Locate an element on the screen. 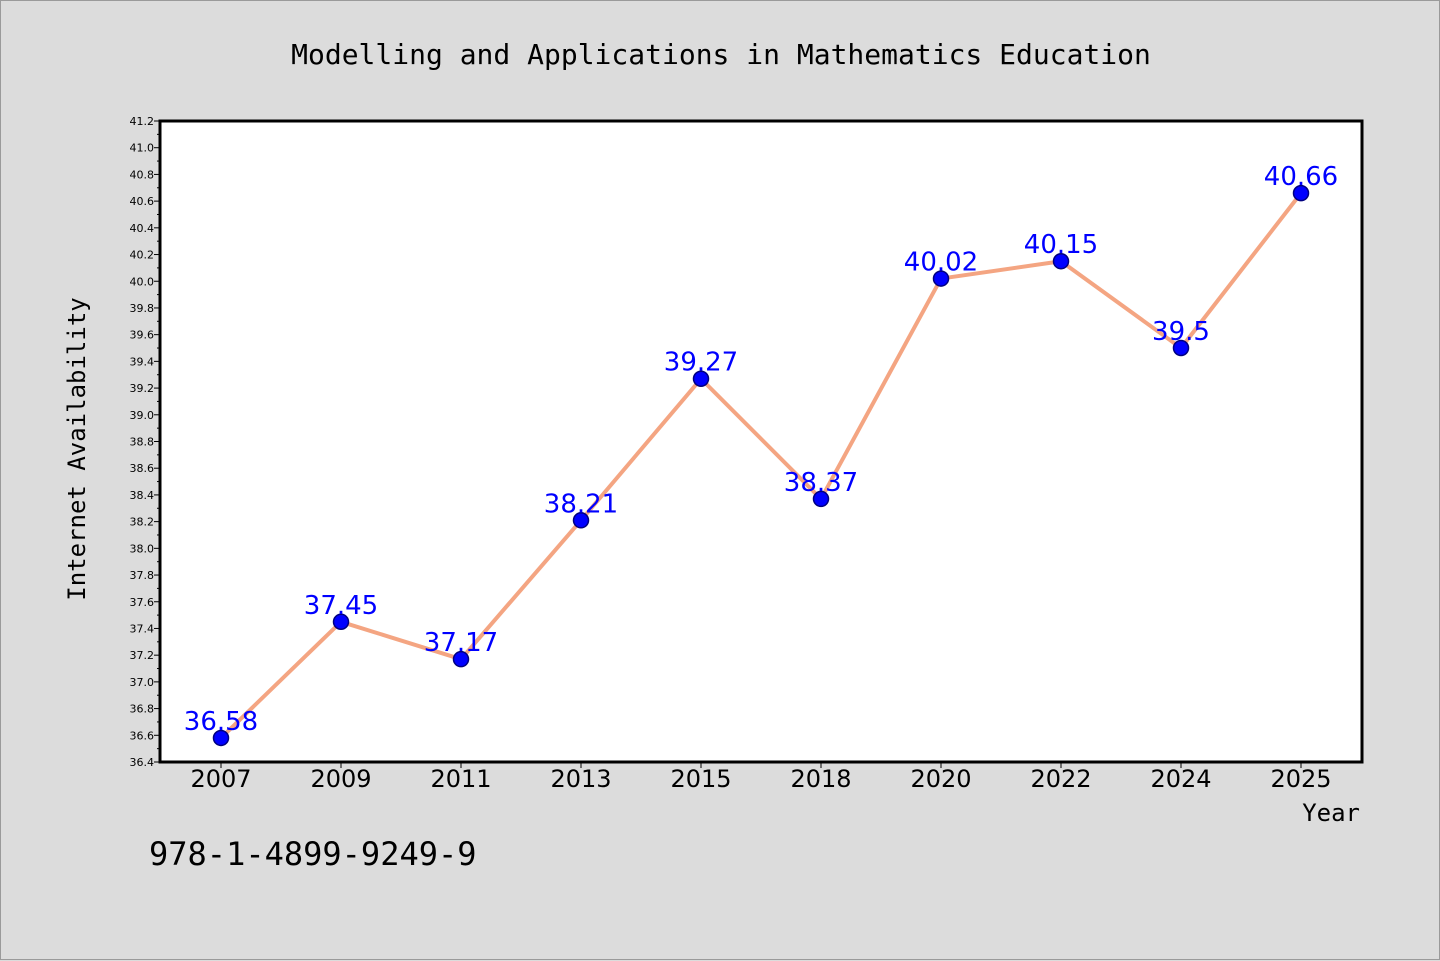 This screenshot has width=1440, height=961. y-tick-label: 38.8 is located at coordinates (142, 442).